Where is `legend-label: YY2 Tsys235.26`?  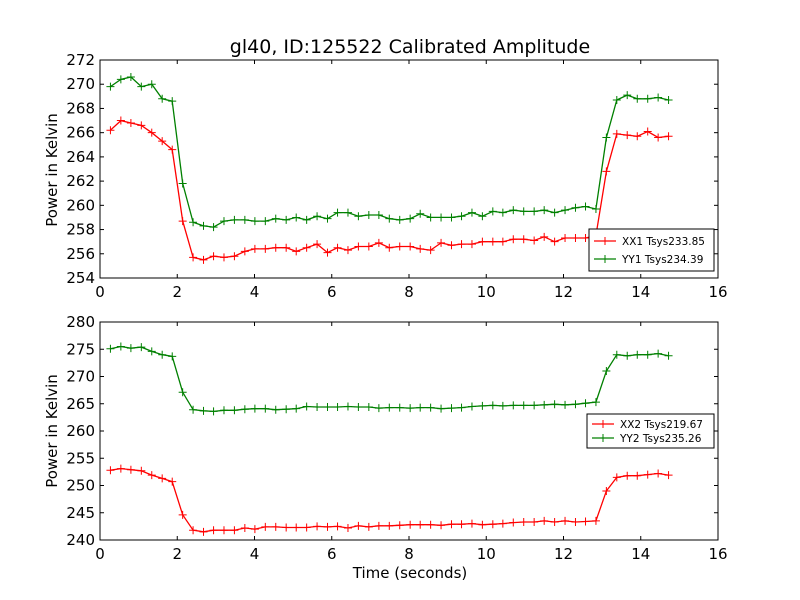 legend-label: YY2 Tsys235.26 is located at coordinates (660, 439).